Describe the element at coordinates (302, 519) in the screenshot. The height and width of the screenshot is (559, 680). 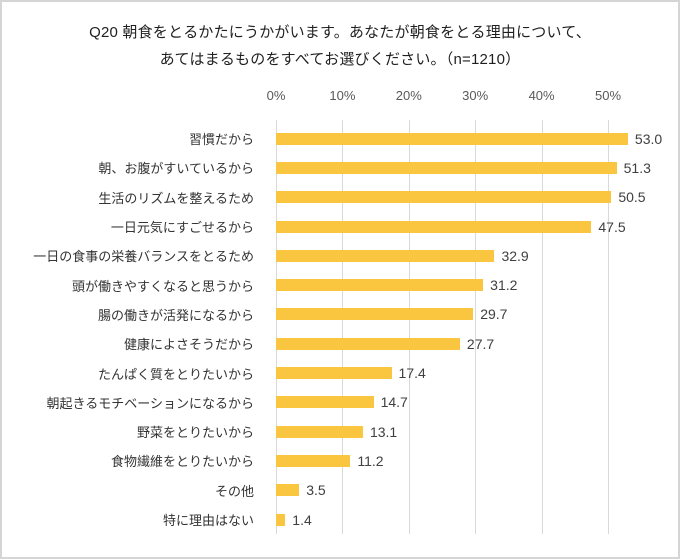
I see `bar-value-label: 1.4` at that location.